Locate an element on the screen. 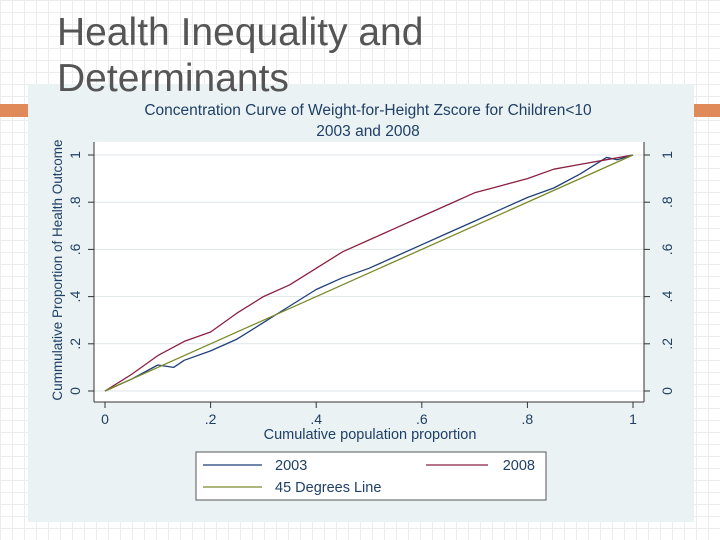 The image size is (720, 540). legend-box is located at coordinates (371, 476).